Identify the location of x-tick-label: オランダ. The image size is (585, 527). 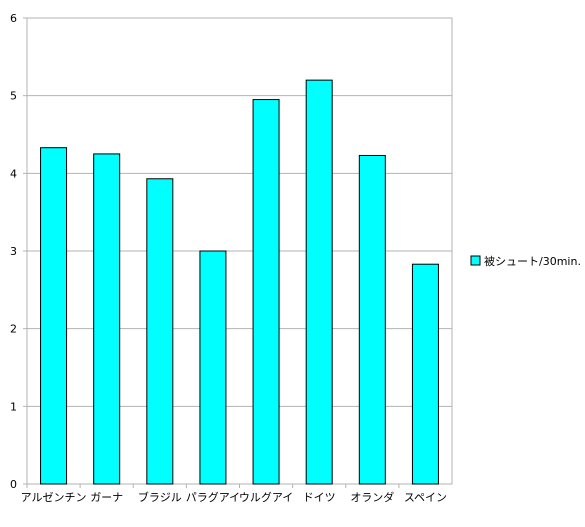
(372, 497).